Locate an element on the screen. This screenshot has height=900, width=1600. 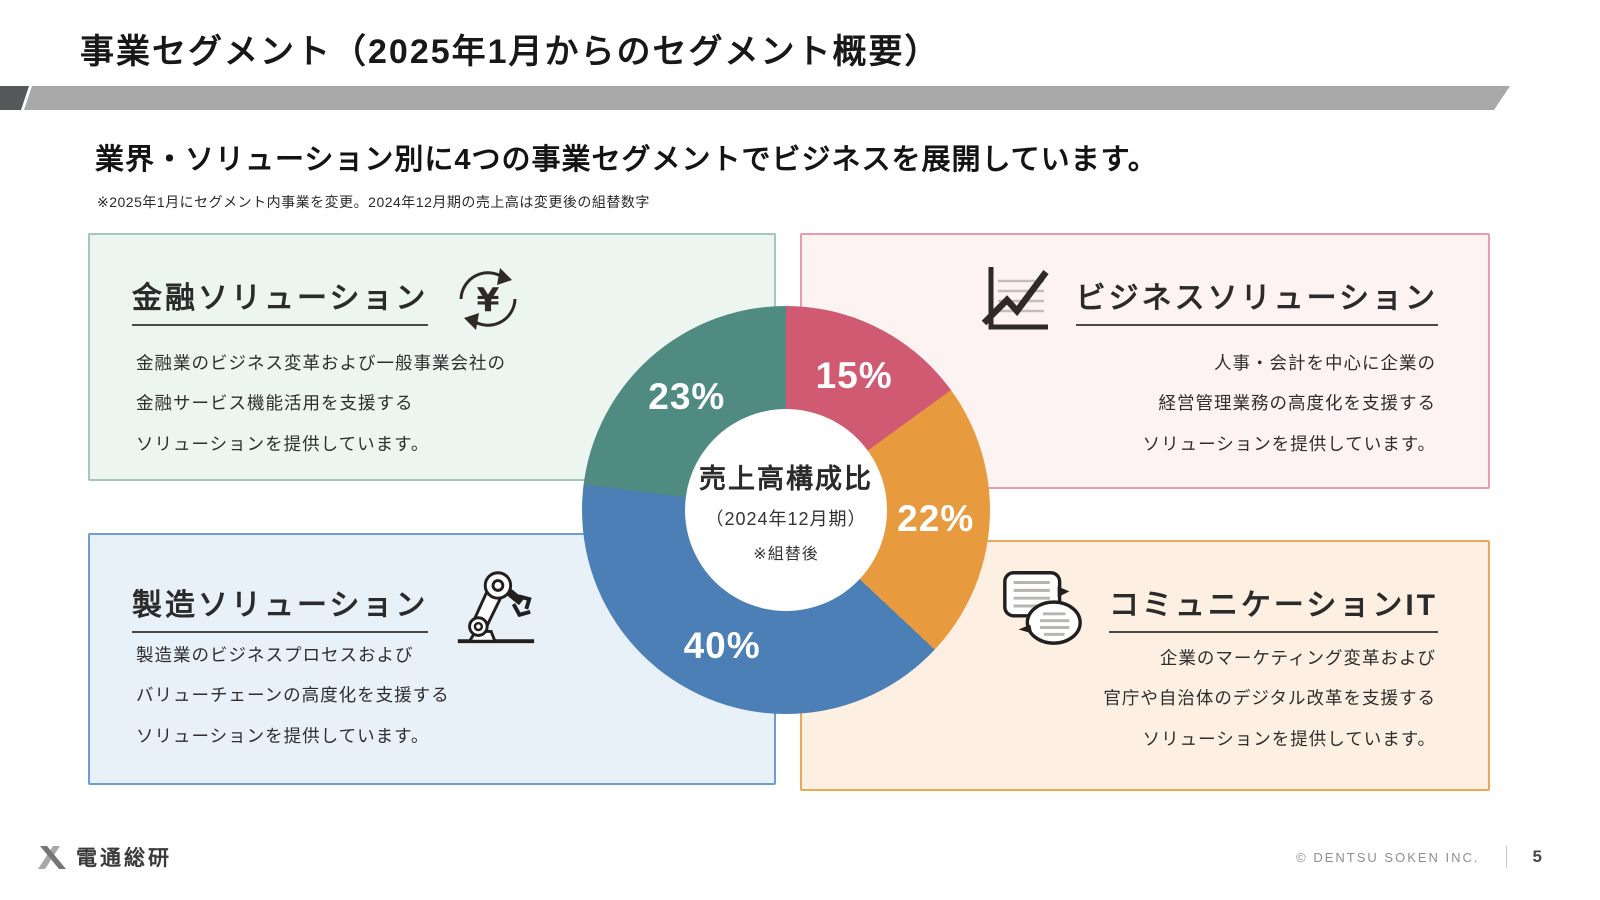
description-line: 企業のマーケティング変革および is located at coordinates (1297, 658).